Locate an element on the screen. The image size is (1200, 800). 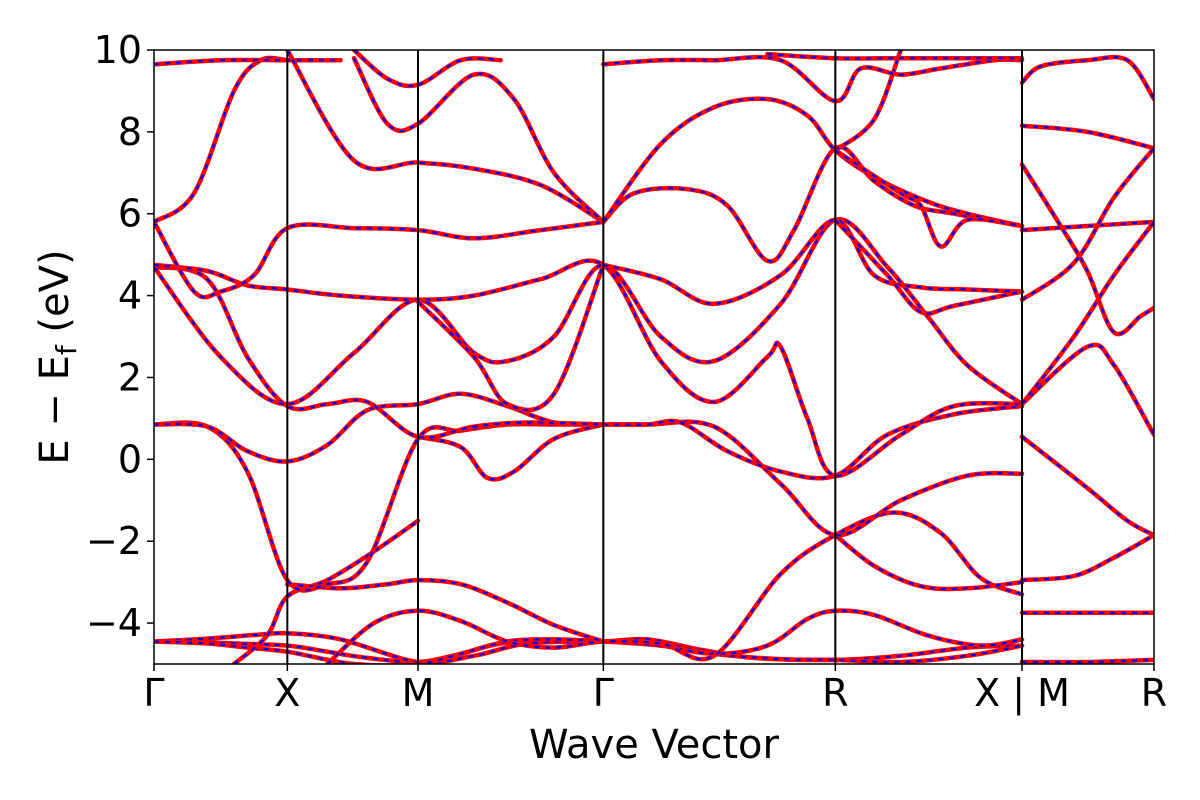
x-tick-label: M is located at coordinates (418, 693).